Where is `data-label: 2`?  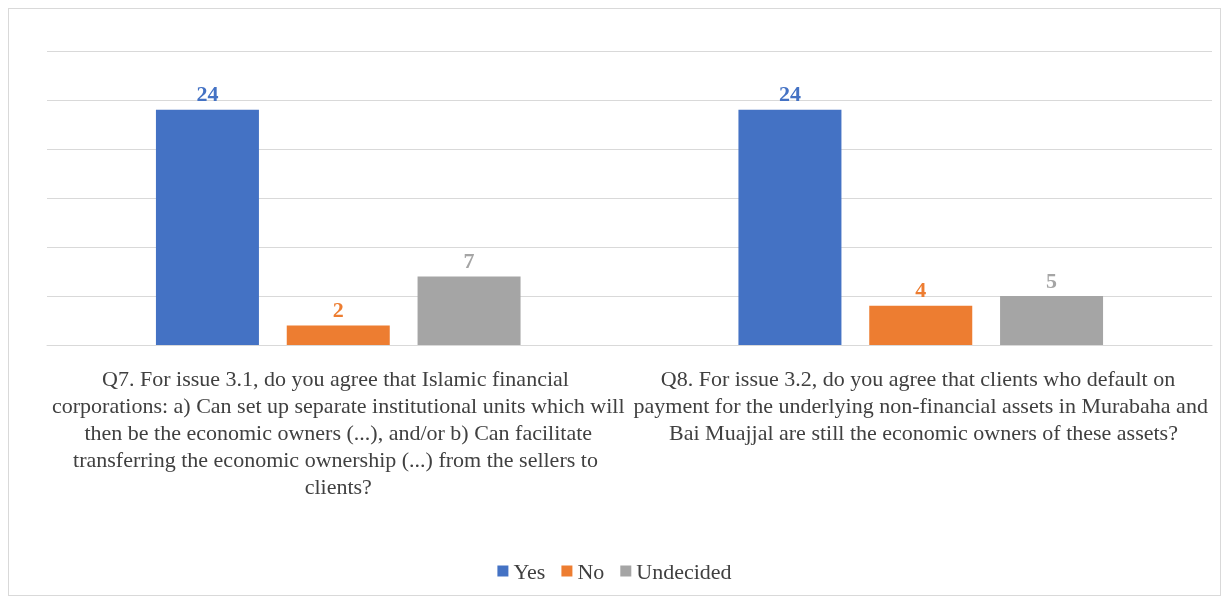
data-label: 2 is located at coordinates (338, 309).